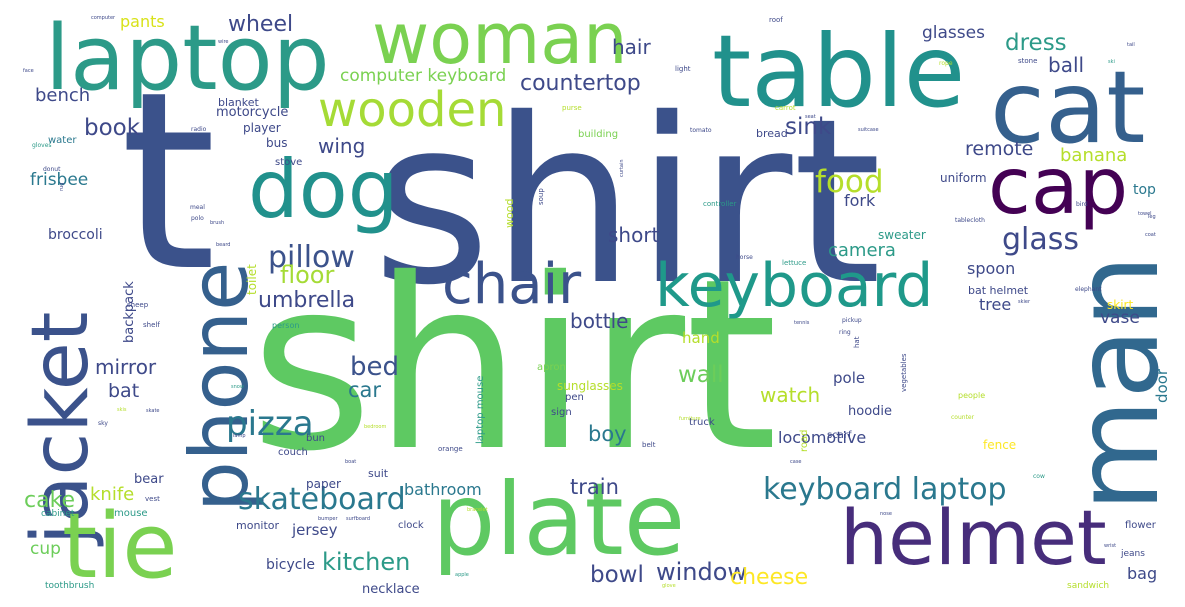  Describe the element at coordinates (131, 513) in the screenshot. I see `cloud-word: mouse` at that location.